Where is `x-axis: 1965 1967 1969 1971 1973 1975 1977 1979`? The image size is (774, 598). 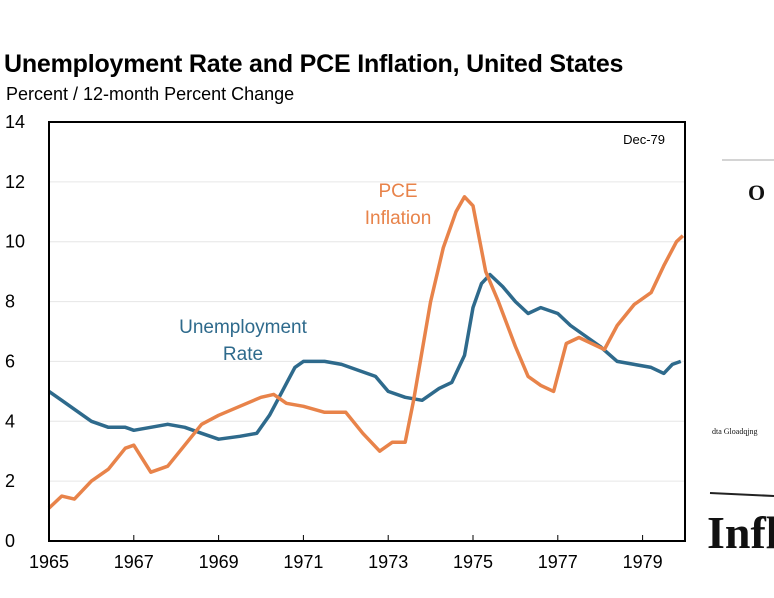 x-axis: 1965 1967 1969 1971 1973 1975 1977 1979 is located at coordinates (346, 553).